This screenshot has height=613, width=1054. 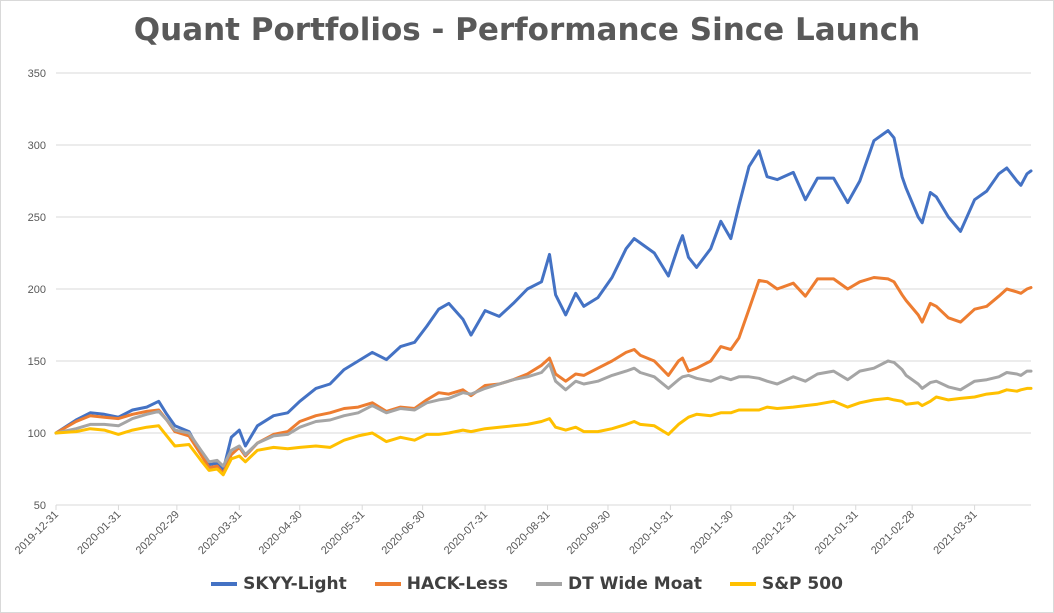 What do you see at coordinates (528, 533) in the screenshot?
I see `x-tick-label: 2020-08-31` at bounding box center [528, 533].